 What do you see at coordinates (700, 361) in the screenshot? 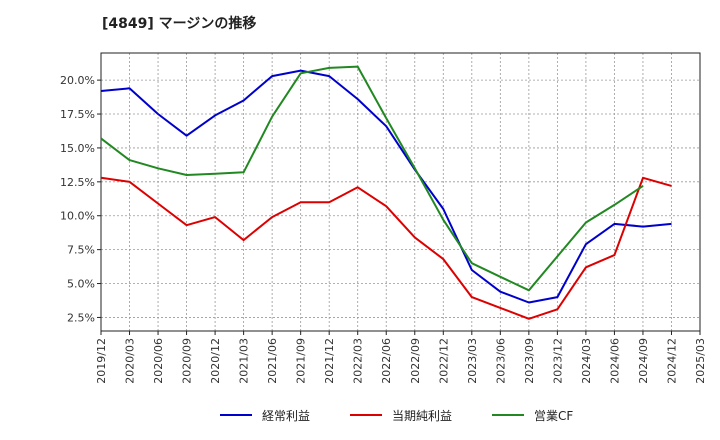
I see `x-tick-label: 2025/03` at bounding box center [700, 361].